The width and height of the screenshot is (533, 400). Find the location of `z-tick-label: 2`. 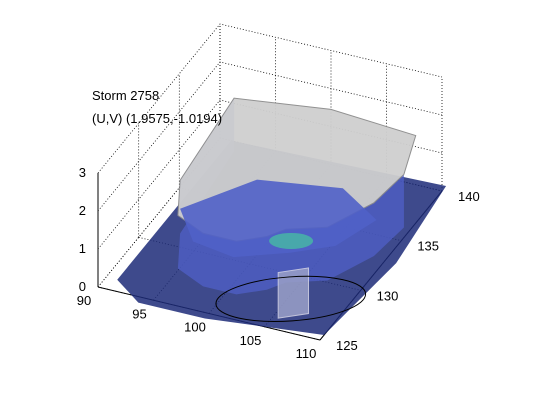

z-tick-label: 2 is located at coordinates (82, 210).